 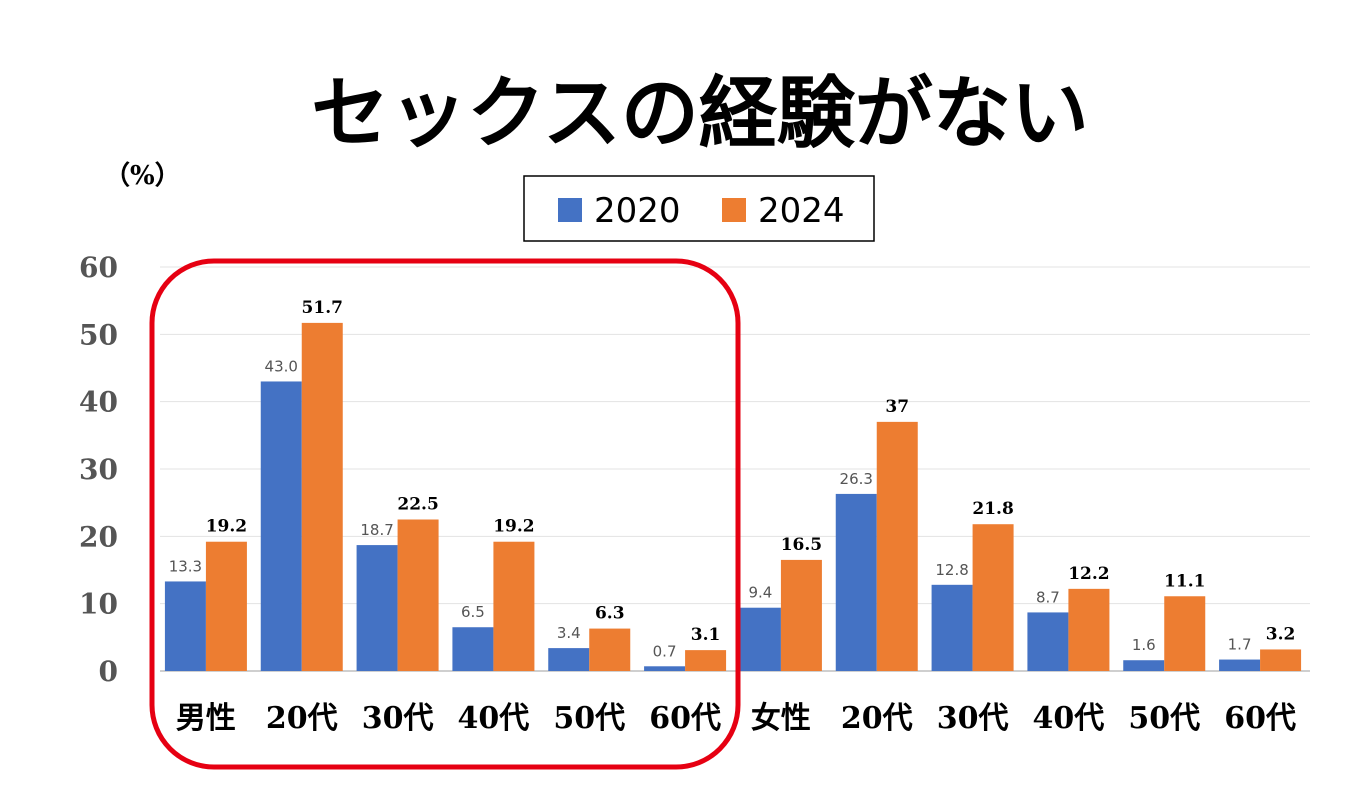 What do you see at coordinates (1088, 574) in the screenshot?
I see `data-label-2024-9: 12.2` at bounding box center [1088, 574].